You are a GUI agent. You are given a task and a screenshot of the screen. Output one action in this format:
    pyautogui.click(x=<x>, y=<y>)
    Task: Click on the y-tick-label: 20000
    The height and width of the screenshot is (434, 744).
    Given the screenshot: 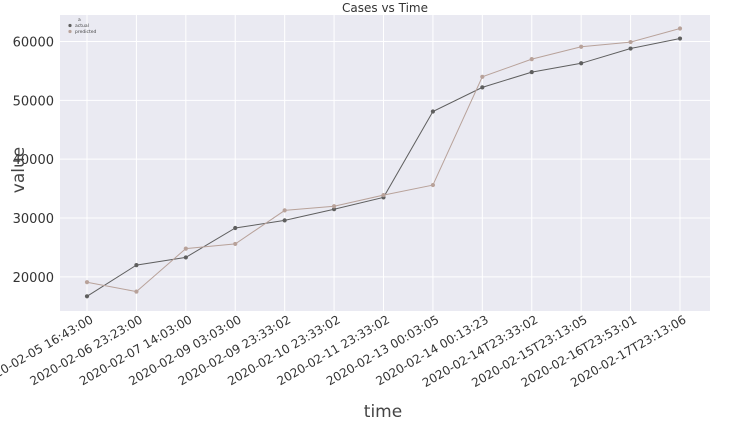 What is the action you would take?
    pyautogui.click(x=33, y=278)
    